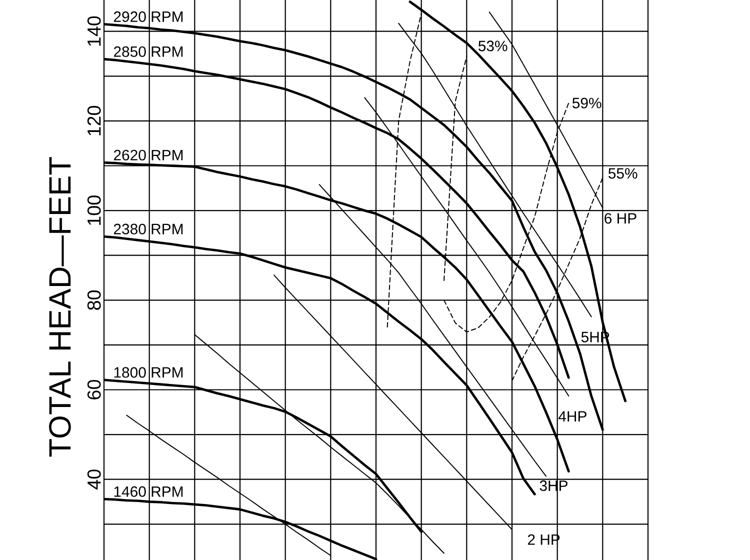  Describe the element at coordinates (587, 103) in the screenshot. I see `series-label: 59%` at that location.